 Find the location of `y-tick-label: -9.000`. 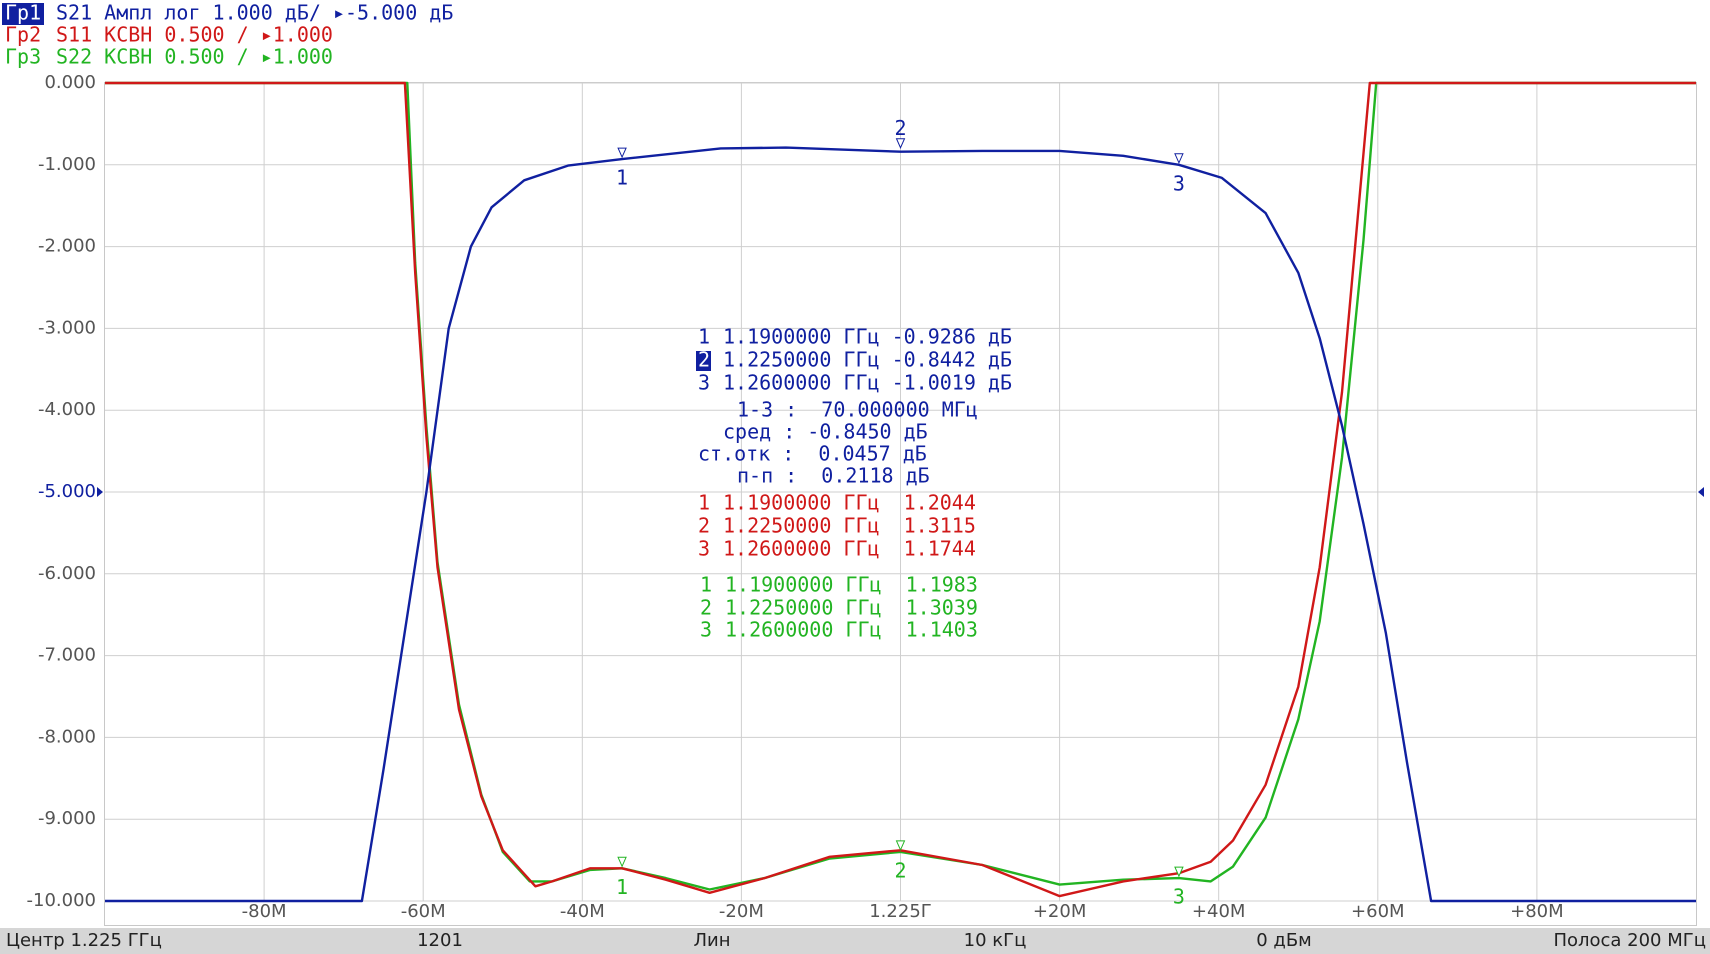

y-tick-label: -9.000 is located at coordinates (67, 818).